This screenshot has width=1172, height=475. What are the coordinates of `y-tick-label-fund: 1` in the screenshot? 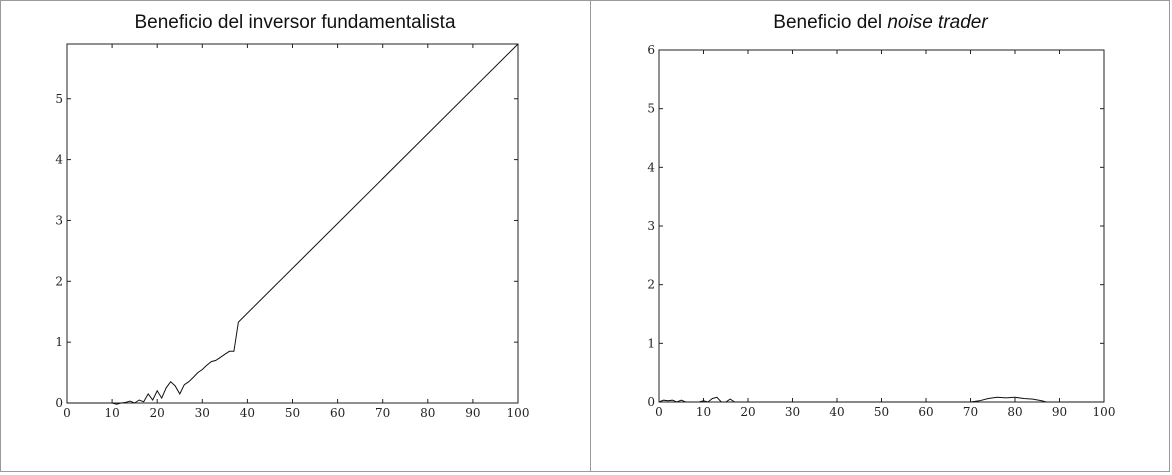 It's located at (59, 342).